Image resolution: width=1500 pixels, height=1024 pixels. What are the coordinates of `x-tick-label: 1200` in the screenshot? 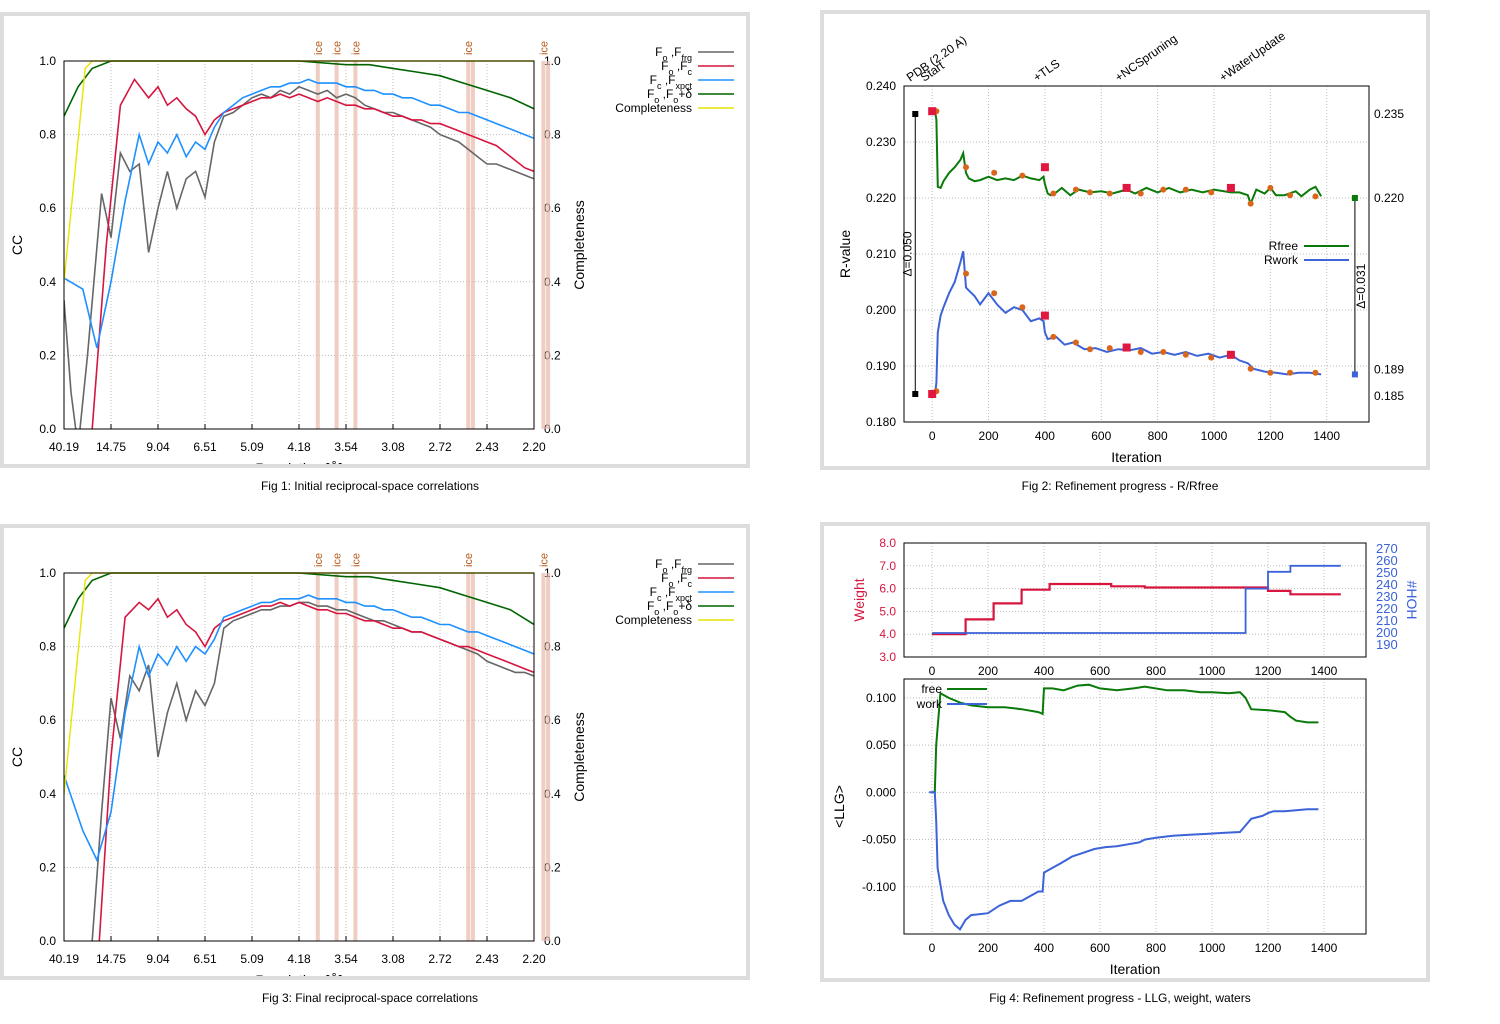 It's located at (1268, 948).